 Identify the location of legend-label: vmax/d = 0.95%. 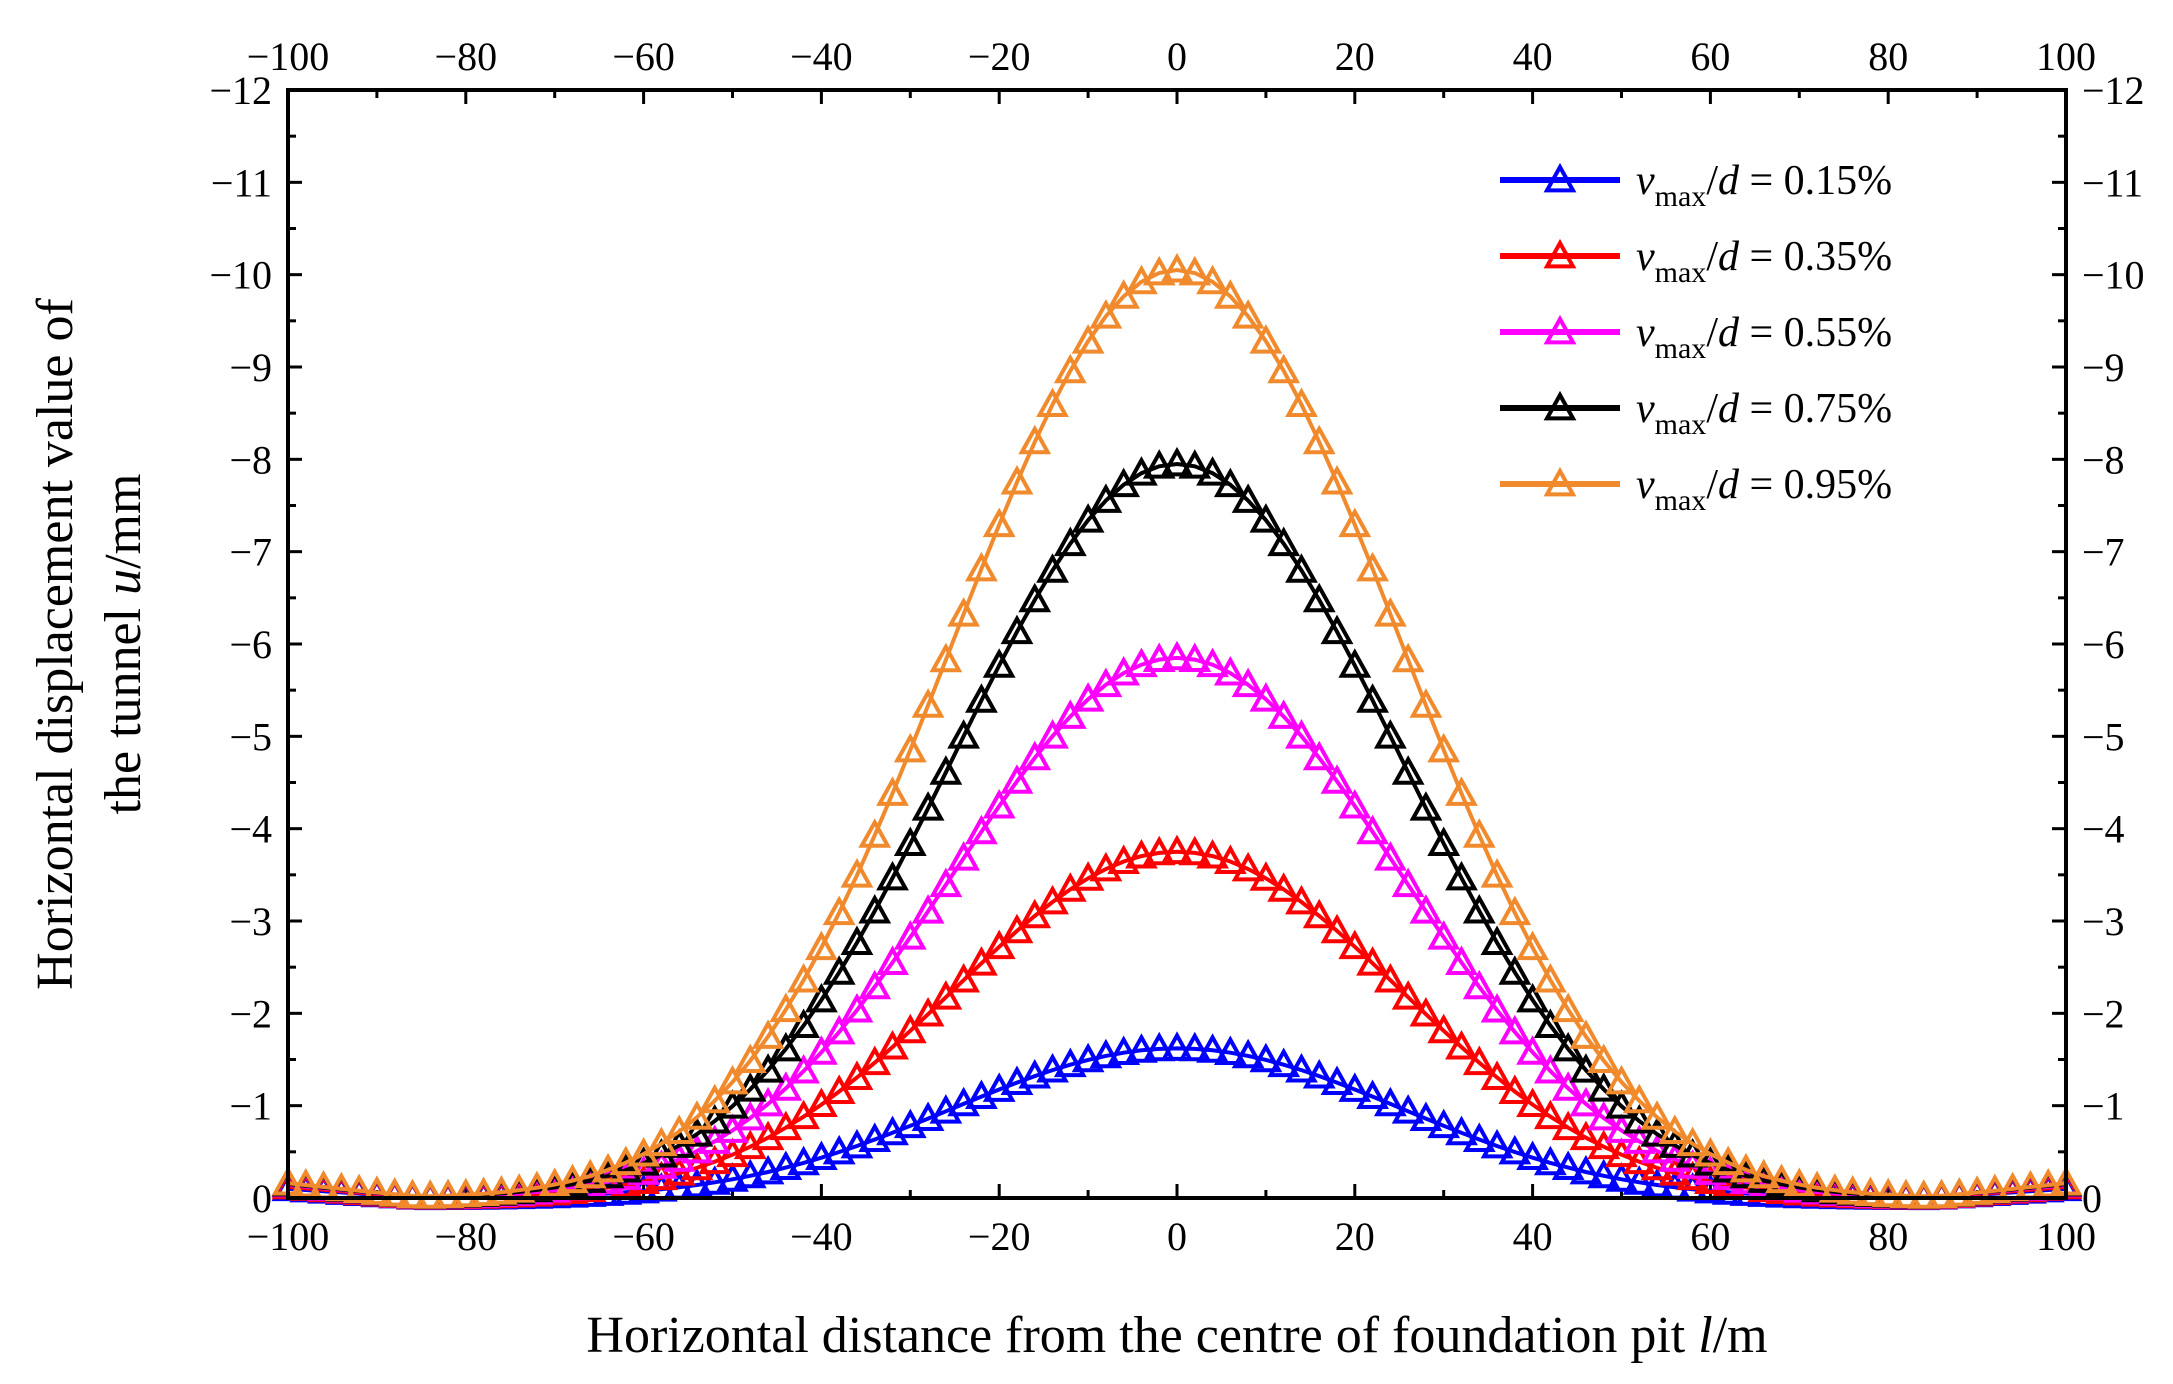
(1764, 489).